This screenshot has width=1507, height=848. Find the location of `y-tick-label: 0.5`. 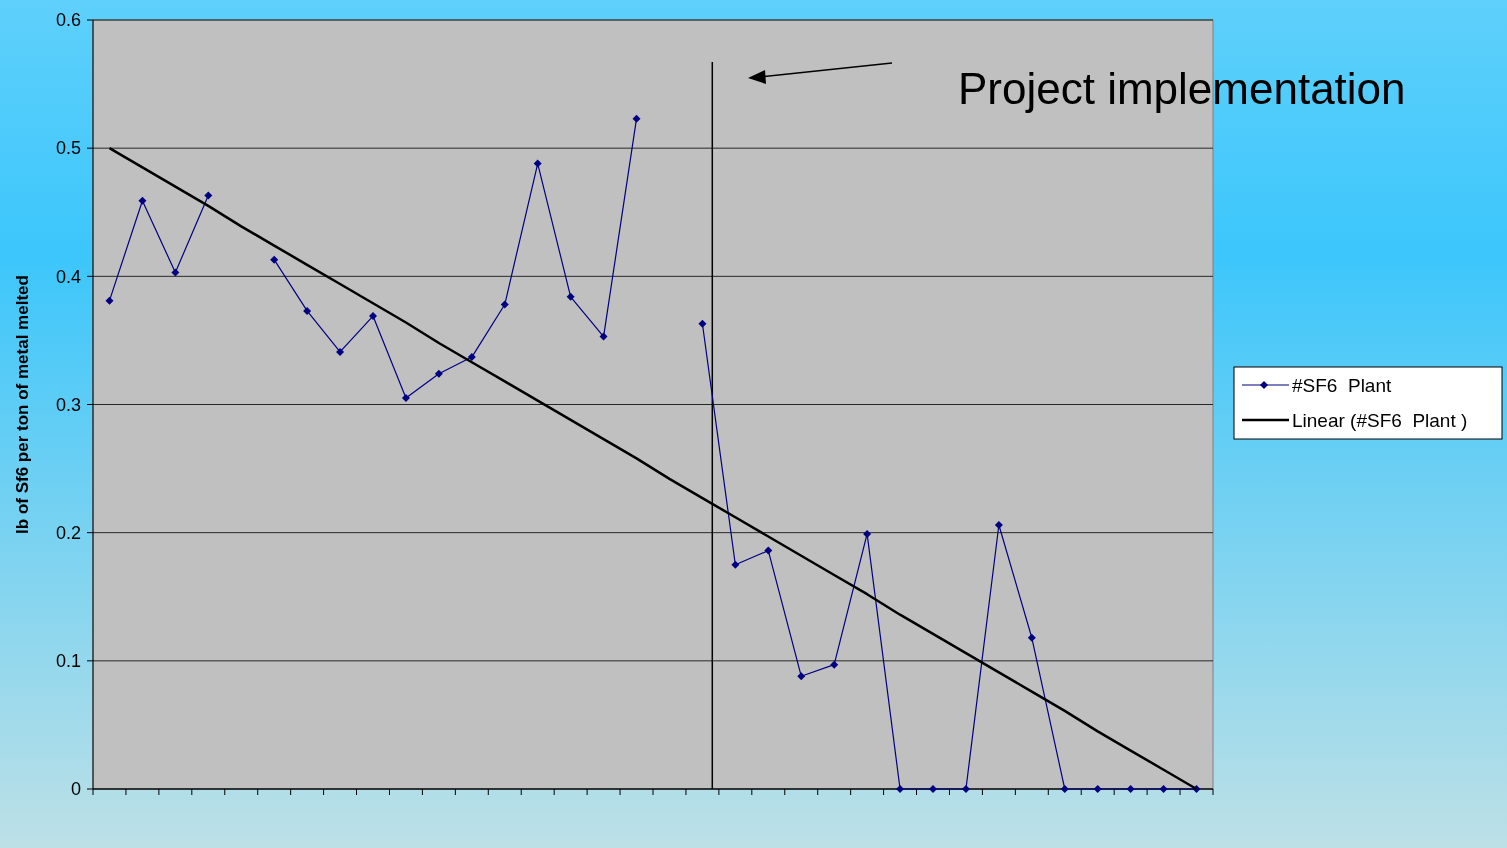

y-tick-label: 0.5 is located at coordinates (68, 148).